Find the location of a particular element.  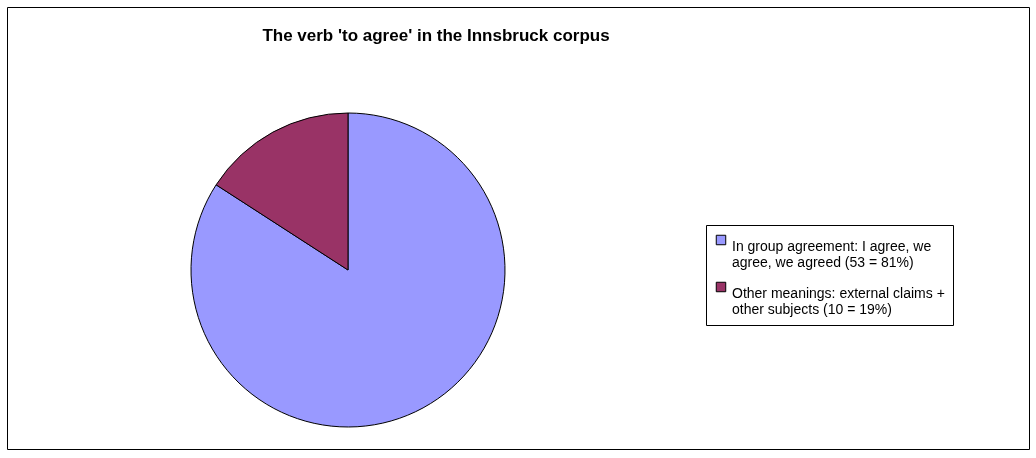

legend-label: In group agreement: I agree, we agree, we agreed (53 = 81%) is located at coordinates (832, 254).